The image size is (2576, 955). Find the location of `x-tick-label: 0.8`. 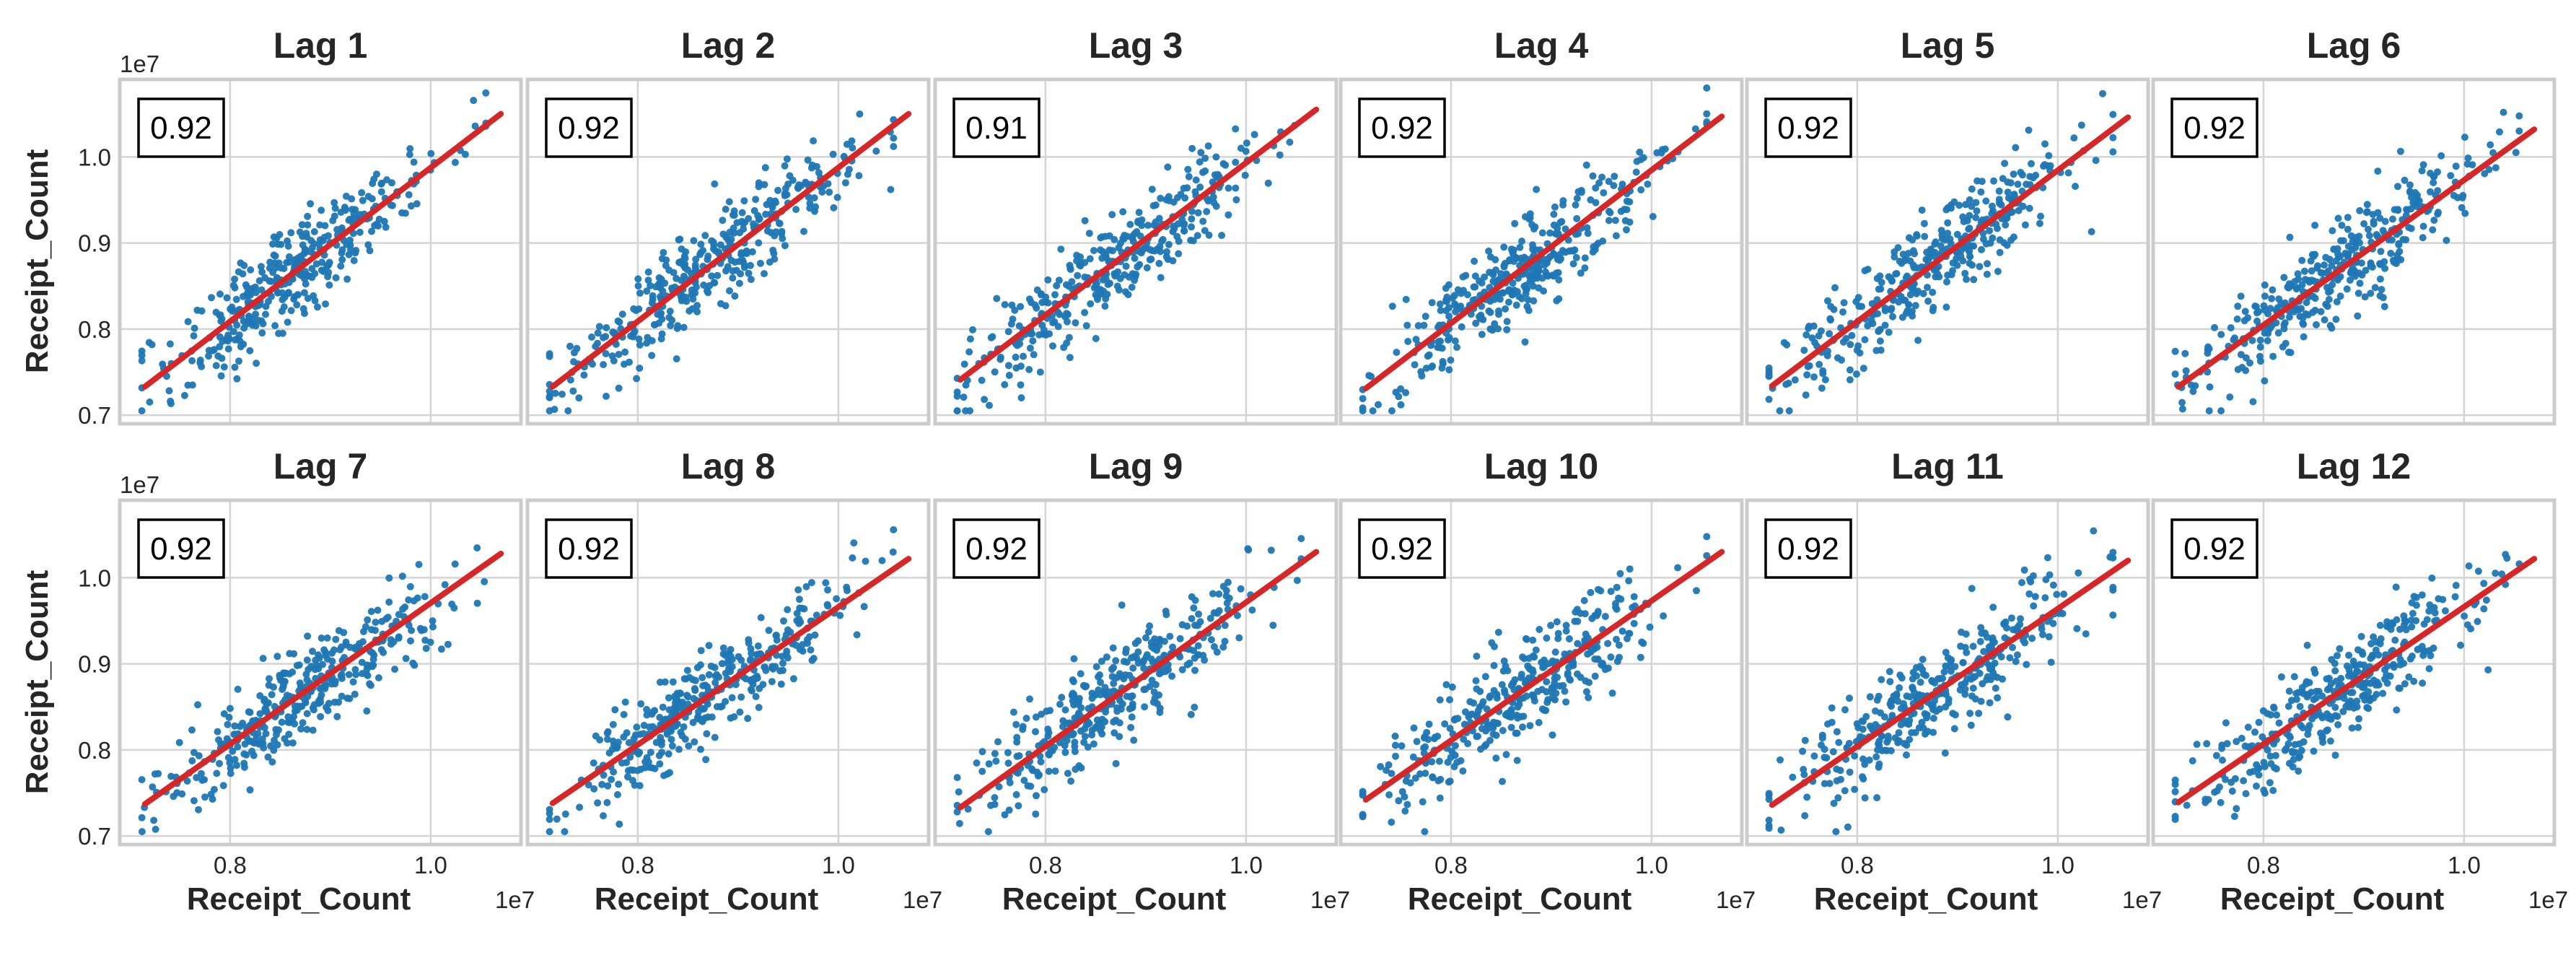

x-tick-label: 0.8 is located at coordinates (1451, 865).